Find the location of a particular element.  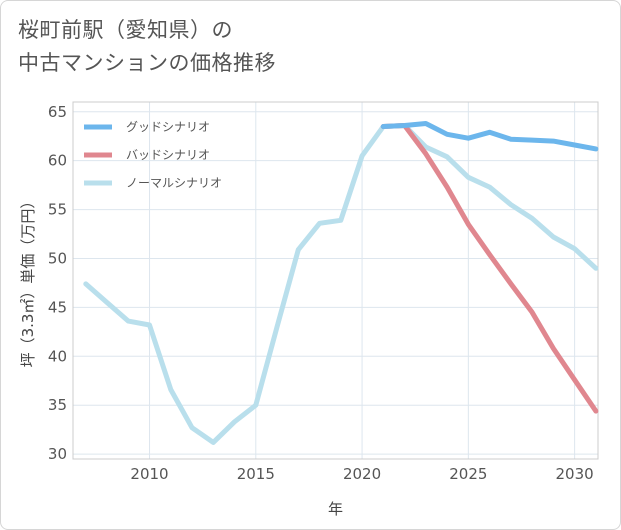

legend-label-1: バッドシナリオ is located at coordinates (168, 155).